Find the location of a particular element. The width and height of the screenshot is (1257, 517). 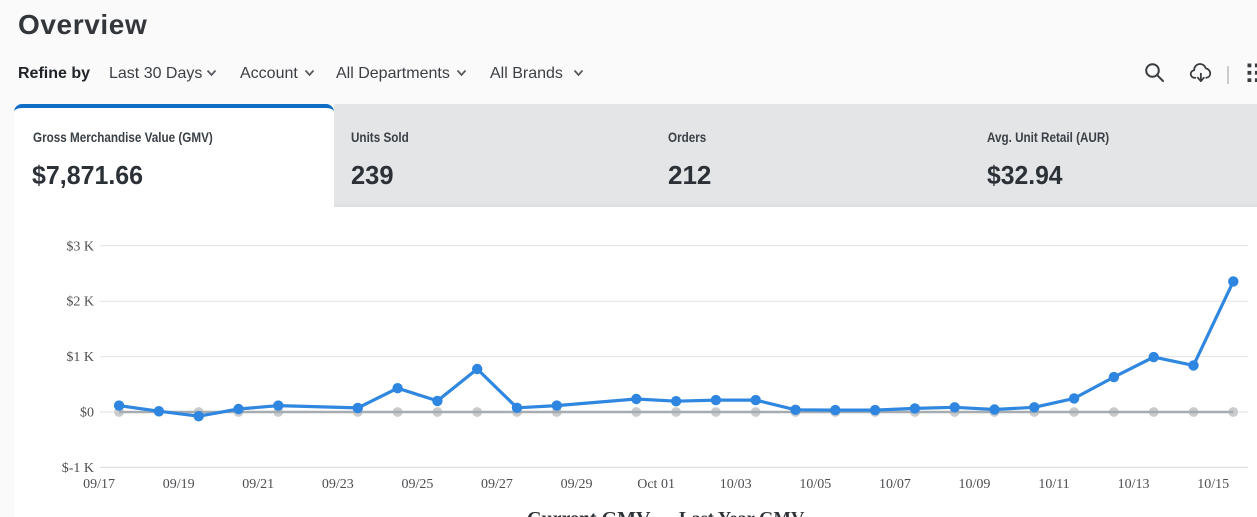

svg-text: 10/15 is located at coordinates (1213, 484).